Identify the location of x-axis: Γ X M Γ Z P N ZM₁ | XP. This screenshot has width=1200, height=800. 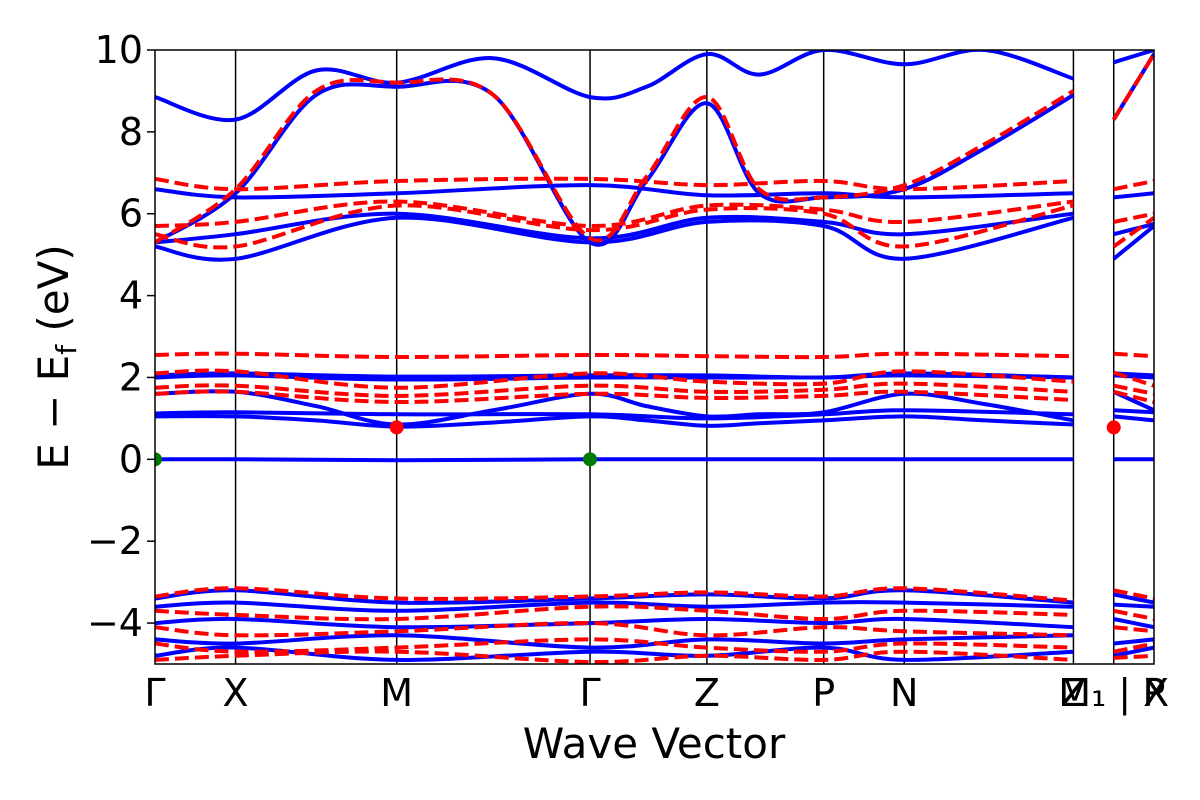
(656, 693).